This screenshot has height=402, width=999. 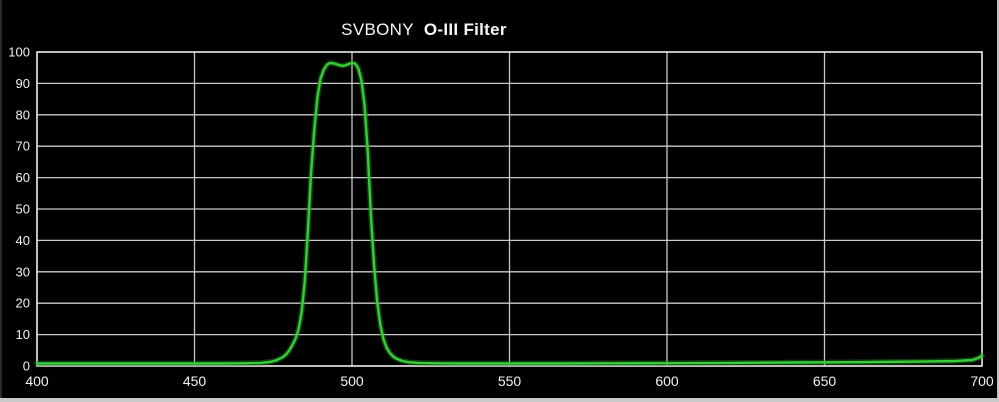 I want to click on y-axis-tick-label: 70, so click(x=23, y=146).